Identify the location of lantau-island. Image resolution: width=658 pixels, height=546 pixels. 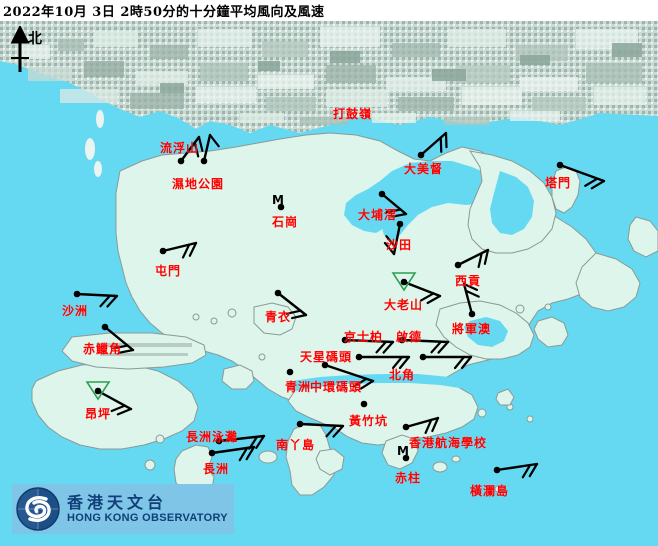
(119, 391).